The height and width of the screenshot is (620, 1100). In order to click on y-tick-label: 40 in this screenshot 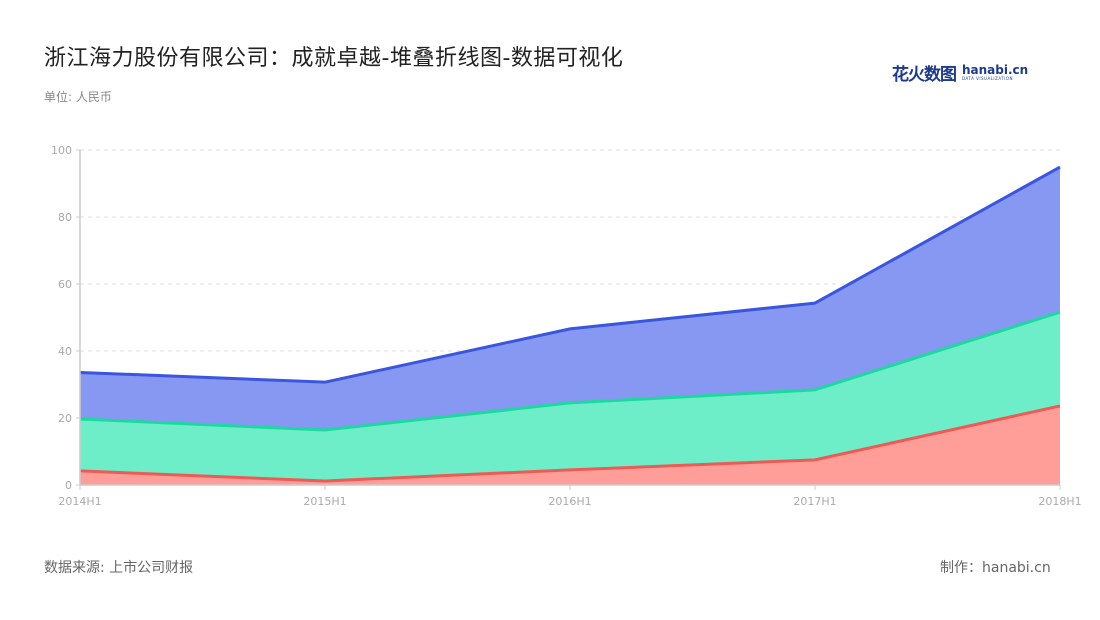, I will do `click(65, 351)`.